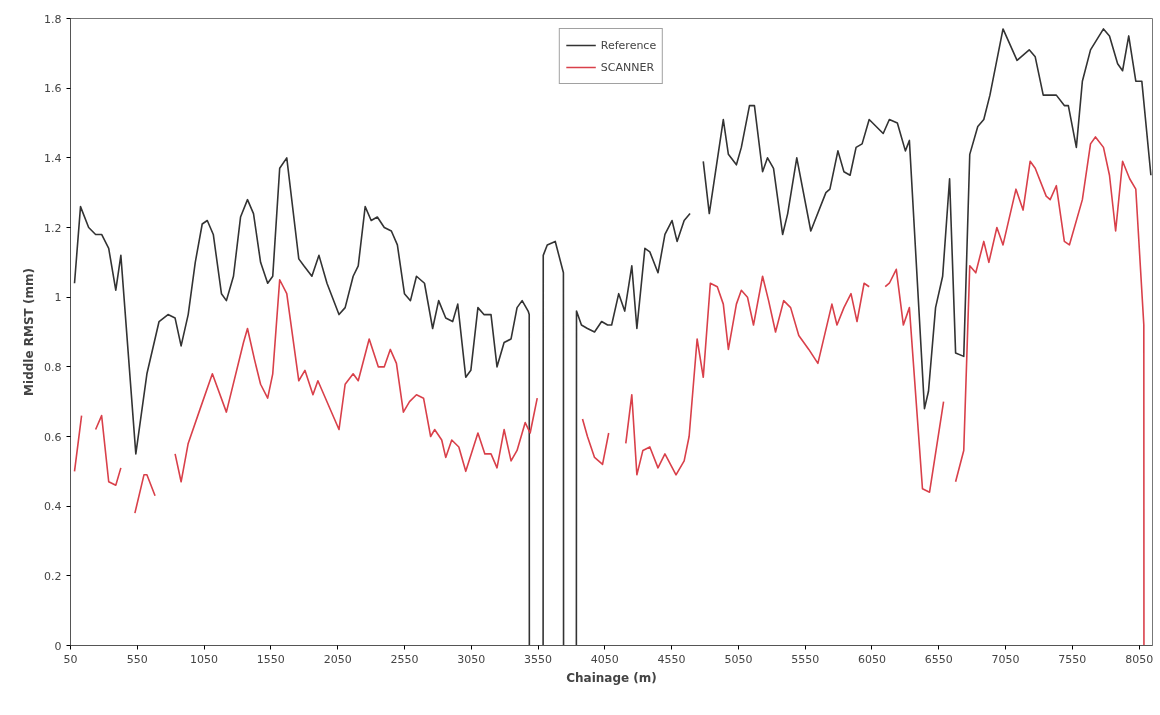 This screenshot has width=1160, height=715. What do you see at coordinates (404, 659) in the screenshot?
I see `x-tick-label: 2550` at bounding box center [404, 659].